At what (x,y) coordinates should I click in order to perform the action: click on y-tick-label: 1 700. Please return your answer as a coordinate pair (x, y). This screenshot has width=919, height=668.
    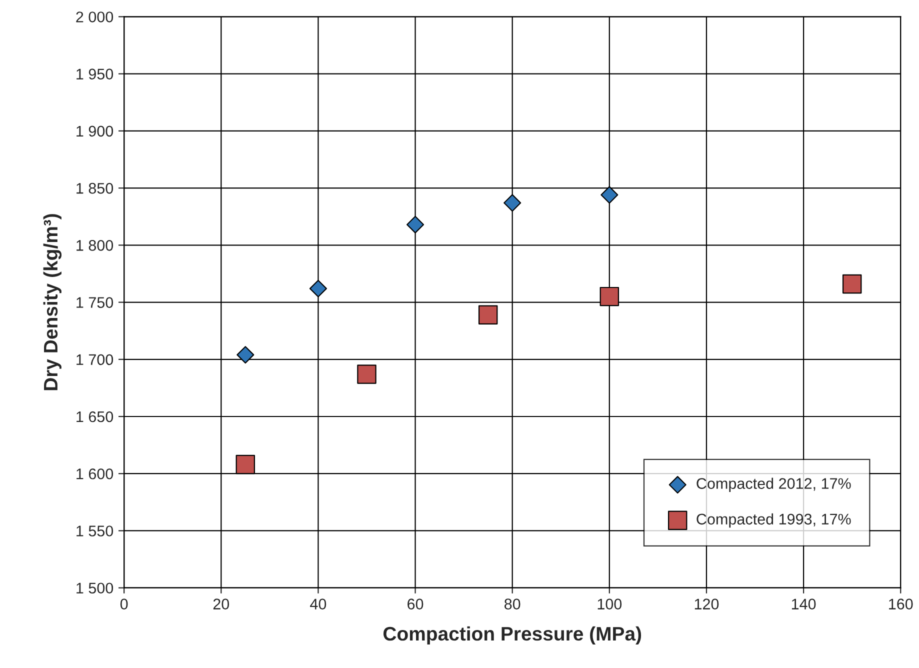
    Looking at the image, I should click on (95, 360).